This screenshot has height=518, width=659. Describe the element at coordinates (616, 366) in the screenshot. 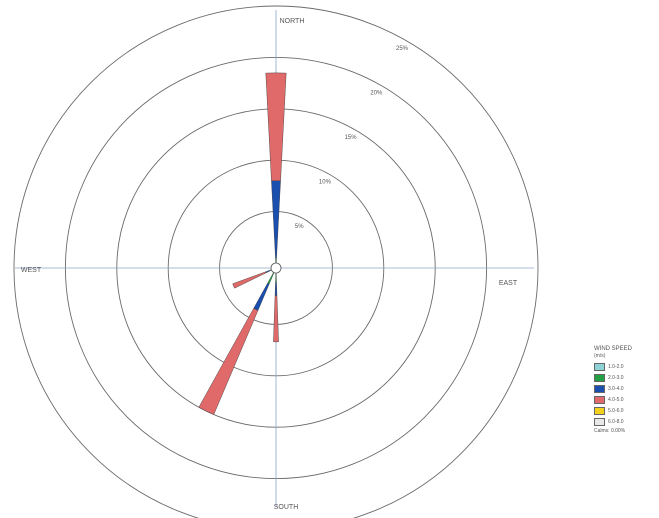

I see `legend-label: 1.0-2.0` at that location.